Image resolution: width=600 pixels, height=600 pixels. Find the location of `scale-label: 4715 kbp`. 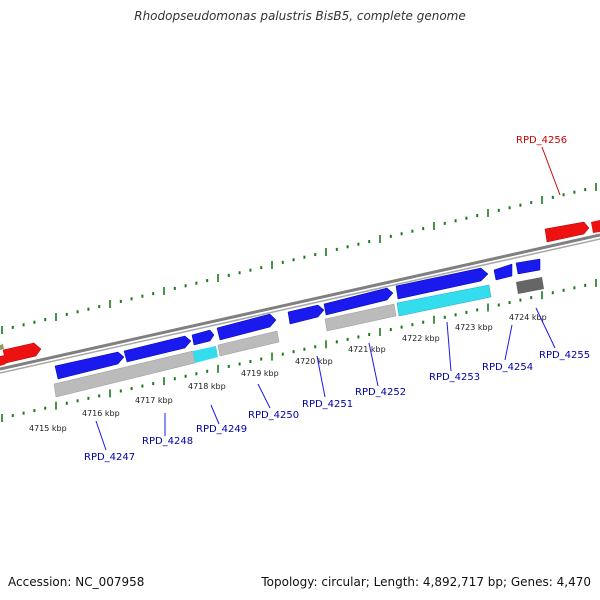

scale-label: 4715 kbp is located at coordinates (48, 428).